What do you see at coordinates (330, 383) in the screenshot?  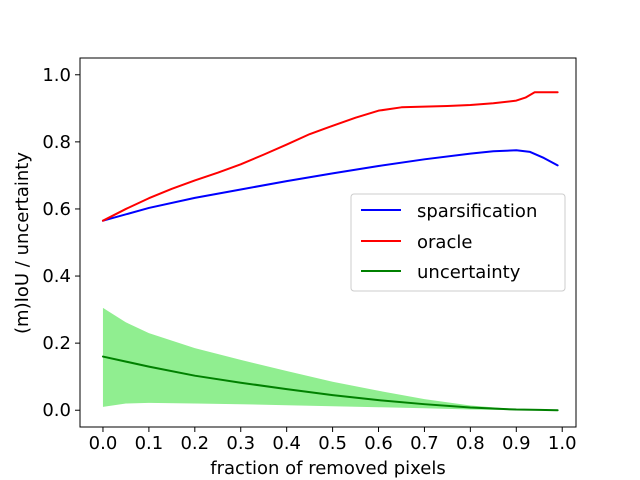 I see `series-line-uncertainty` at bounding box center [330, 383].